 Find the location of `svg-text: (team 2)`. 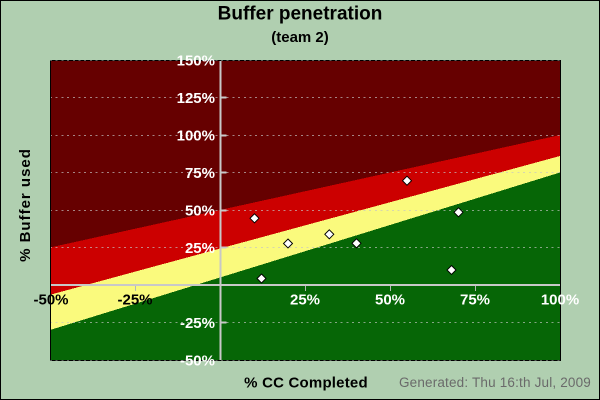

svg-text: (team 2) is located at coordinates (300, 37).